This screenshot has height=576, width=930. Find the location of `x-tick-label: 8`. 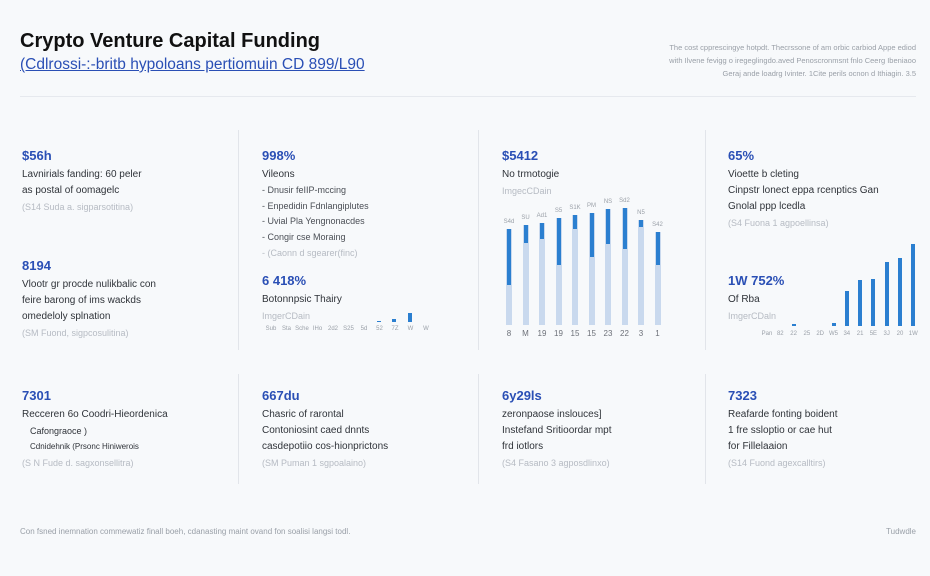

x-tick-label: 8 is located at coordinates (509, 333).